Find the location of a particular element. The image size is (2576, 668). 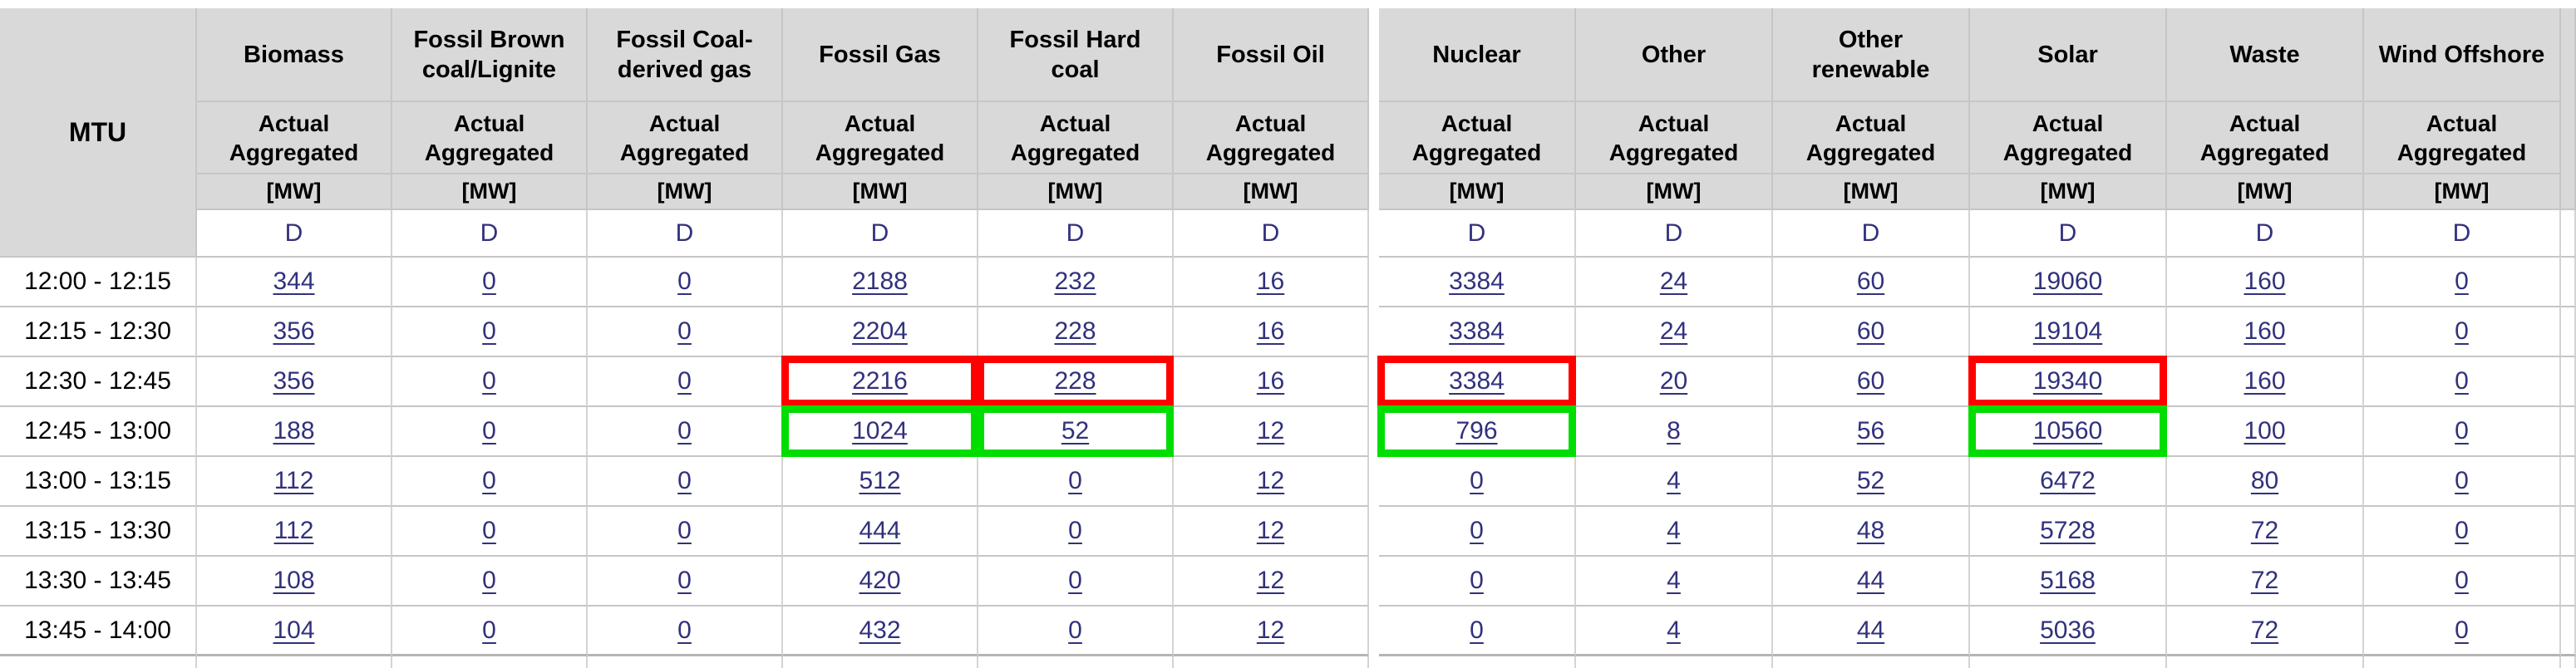

value-link: 2204 is located at coordinates (880, 331).